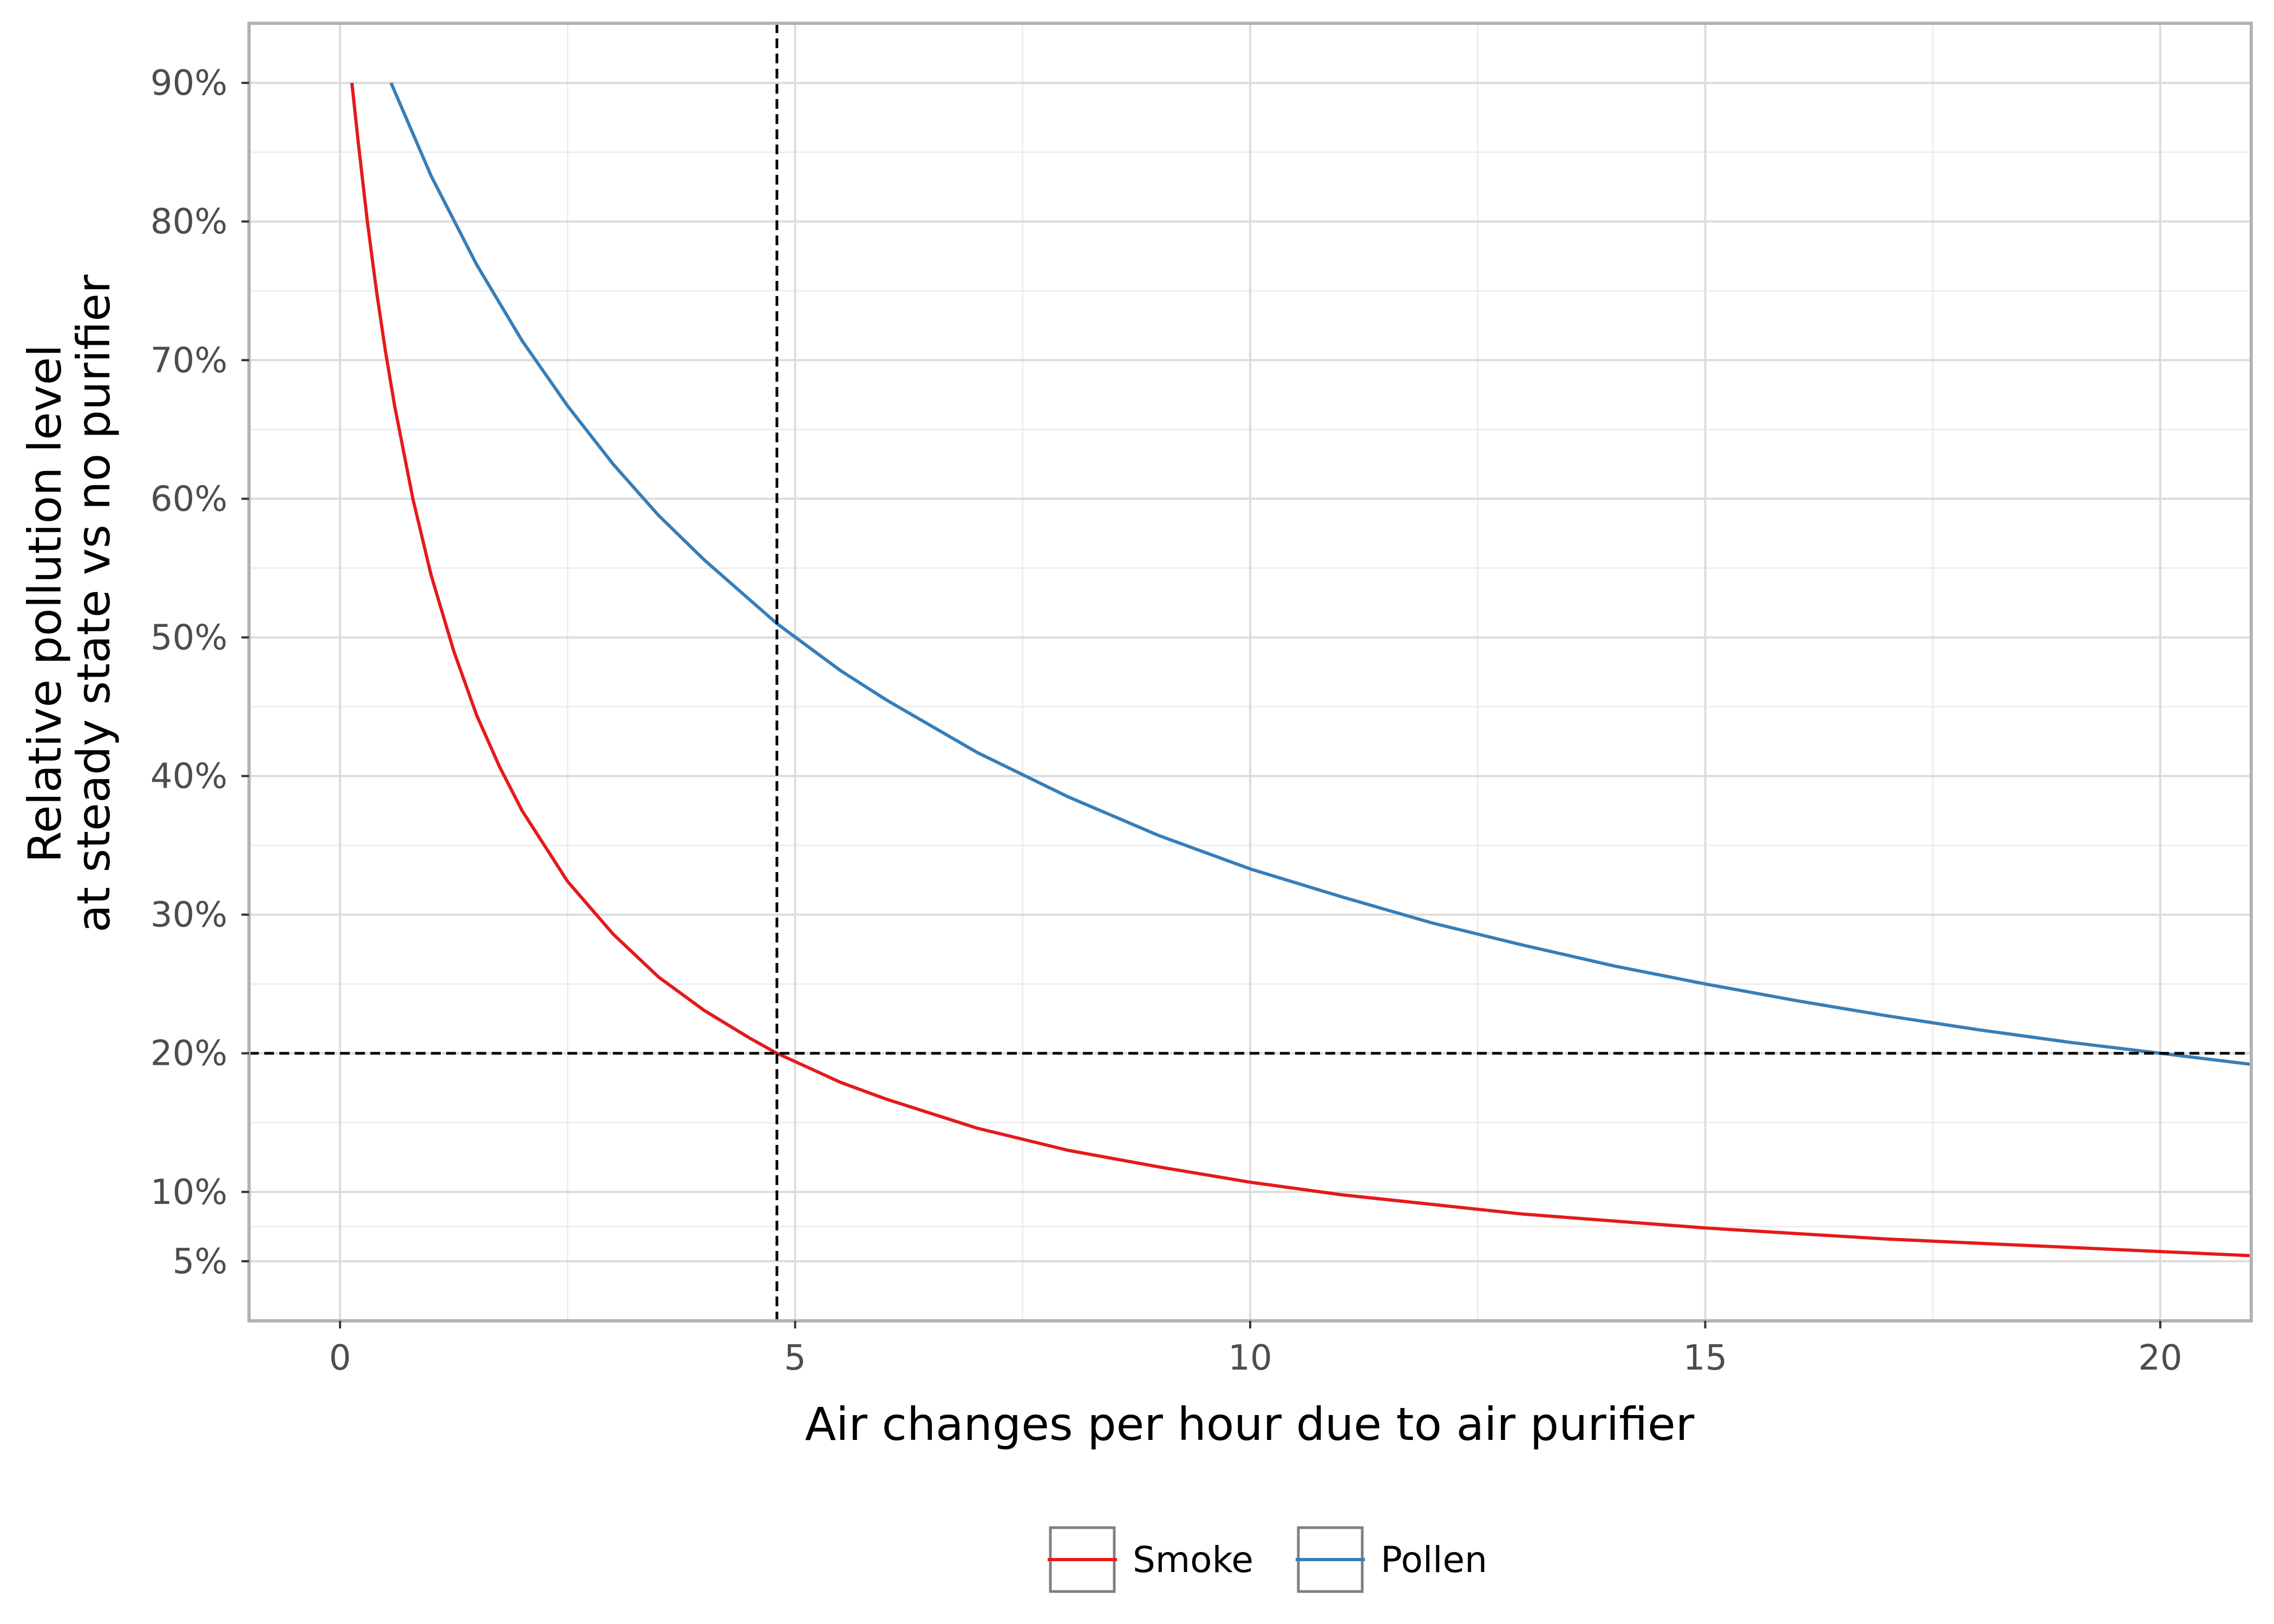 The height and width of the screenshot is (1624, 2274). What do you see at coordinates (44, 603) in the screenshot?
I see `y-axis-title-line-1: Relative pollution level` at bounding box center [44, 603].